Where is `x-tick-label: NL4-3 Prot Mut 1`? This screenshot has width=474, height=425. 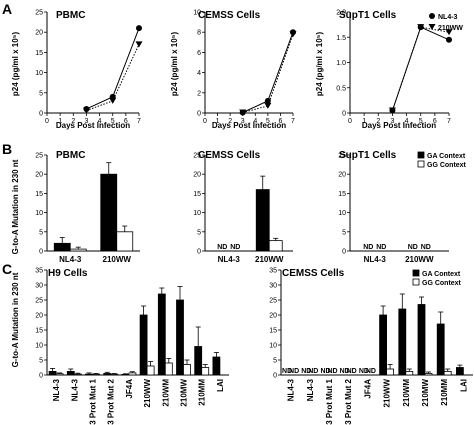
x-tick-label: NL4-3 Prot Mut 1 is located at coordinates (329, 401).